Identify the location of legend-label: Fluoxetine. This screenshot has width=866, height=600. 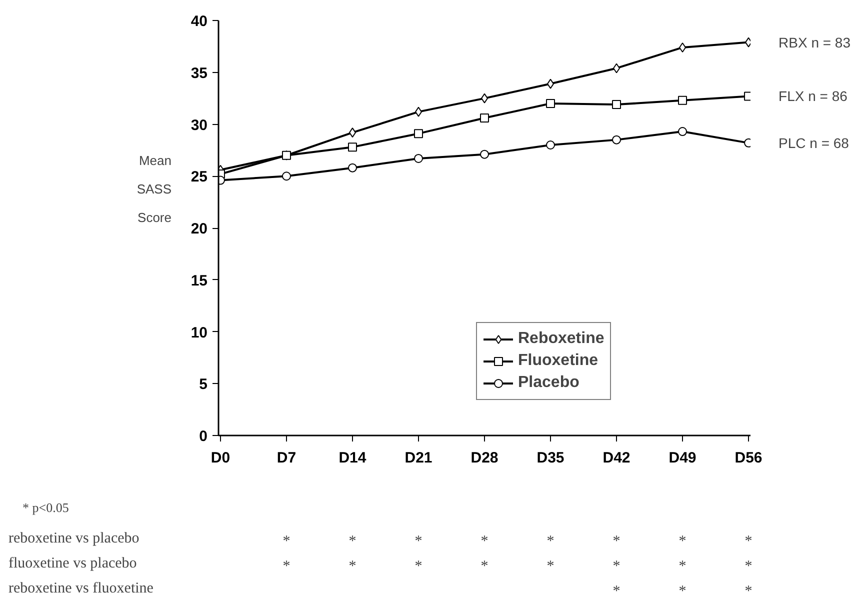
(558, 361).